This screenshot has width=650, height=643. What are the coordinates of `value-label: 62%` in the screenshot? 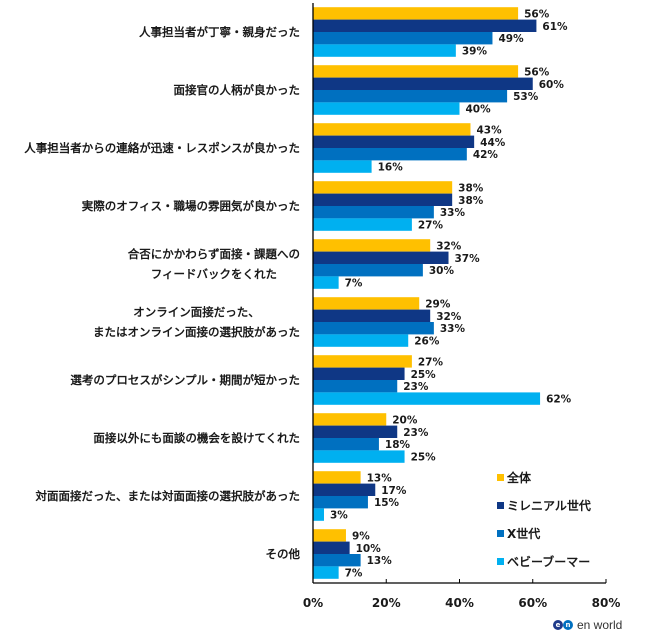 It's located at (559, 400).